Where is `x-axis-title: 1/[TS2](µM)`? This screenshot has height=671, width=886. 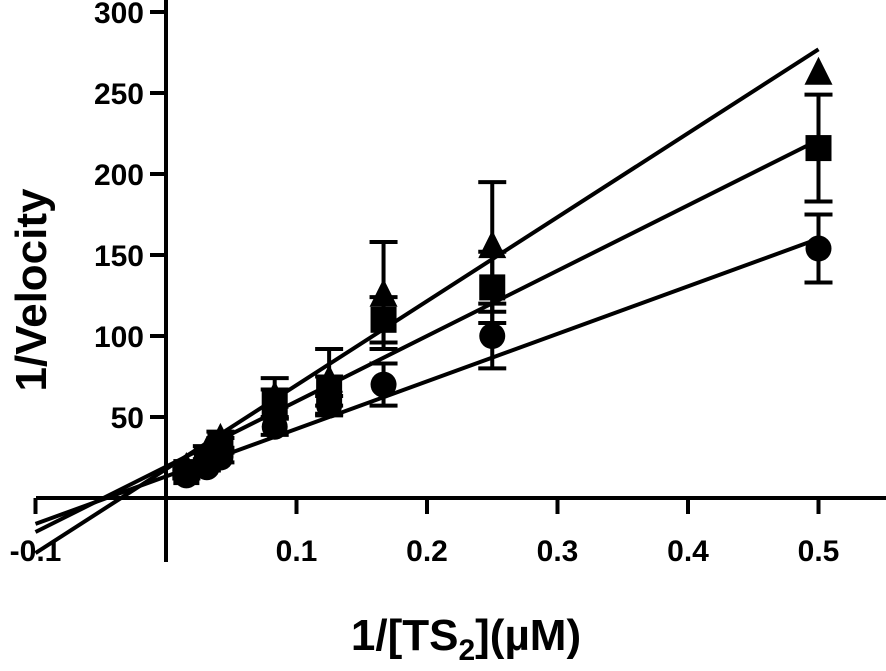 x-axis-title: 1/[TS2](µM) is located at coordinates (466, 639).